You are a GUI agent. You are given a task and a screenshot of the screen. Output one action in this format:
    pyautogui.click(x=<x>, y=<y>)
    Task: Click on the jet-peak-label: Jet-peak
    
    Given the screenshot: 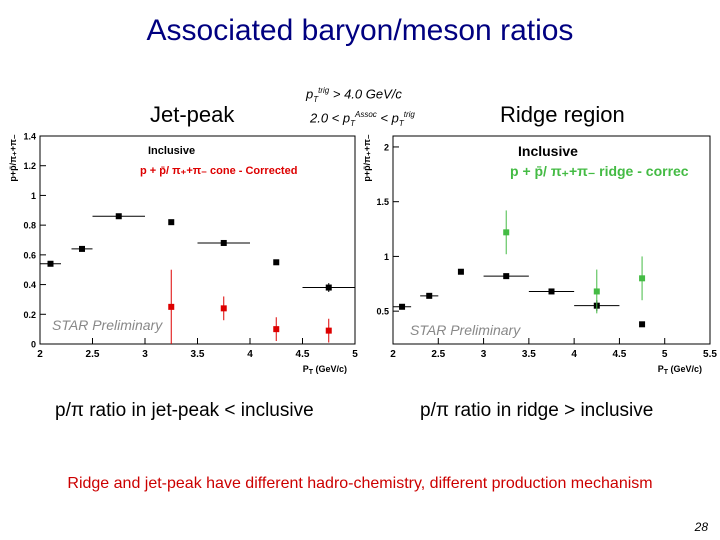 What is the action you would take?
    pyautogui.click(x=192, y=114)
    